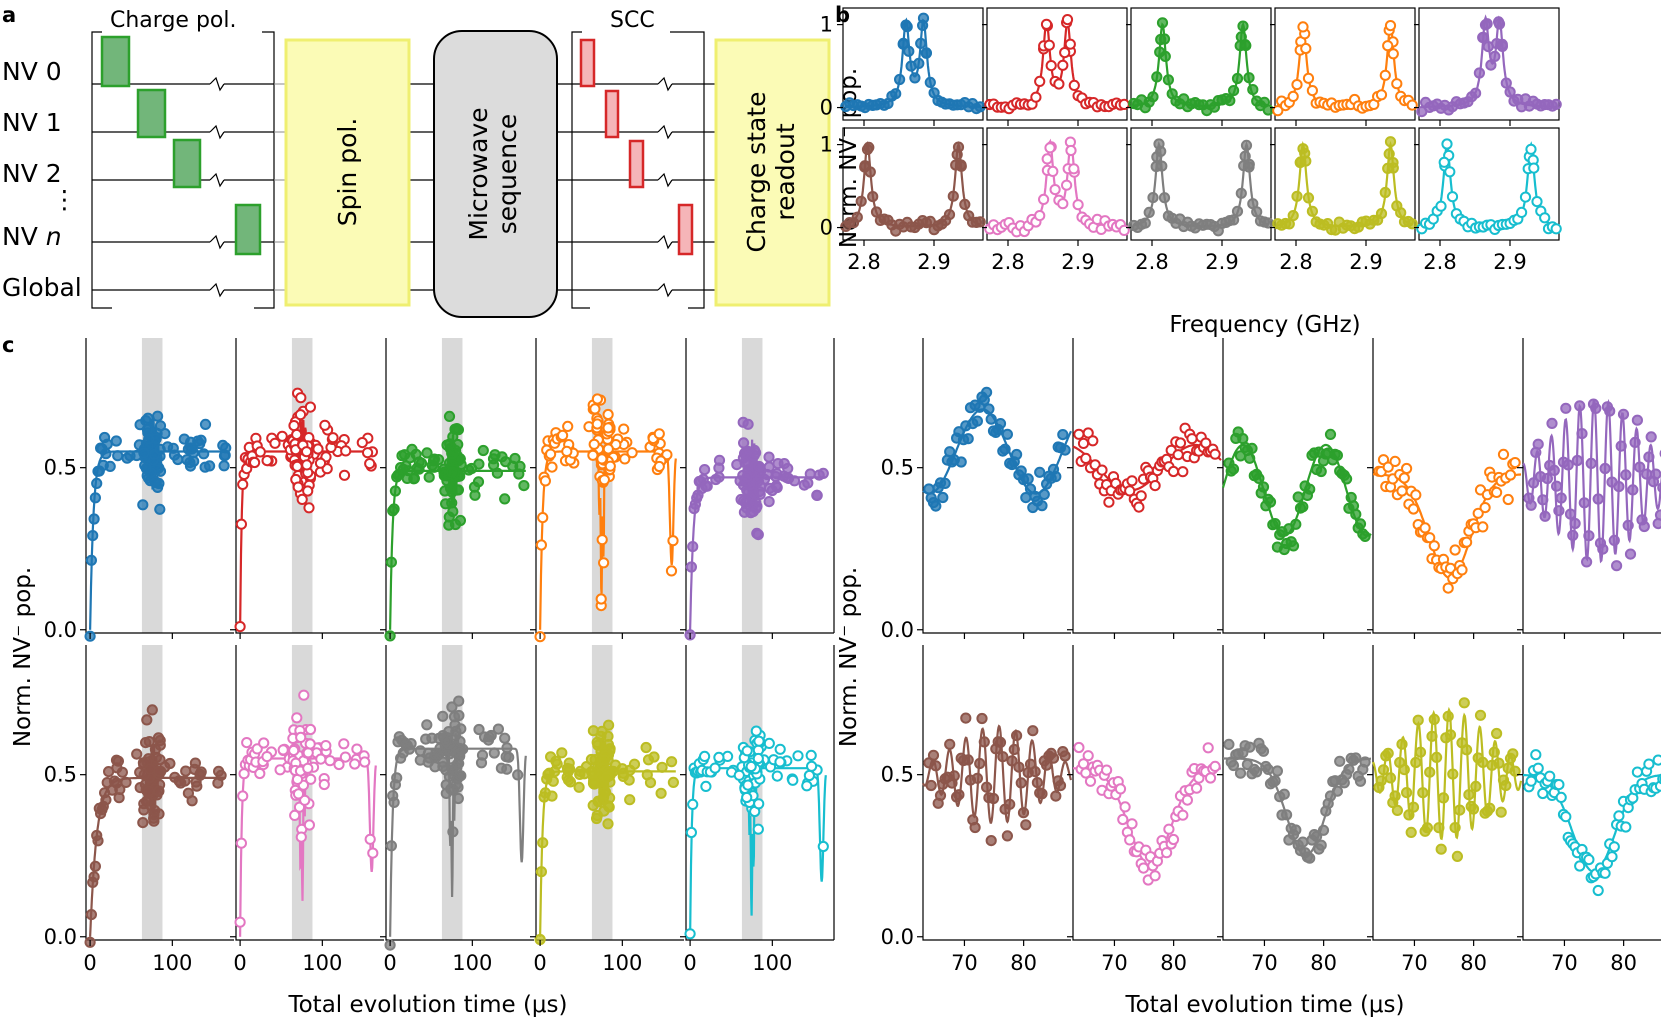 This screenshot has height=1022, width=1661. Describe the element at coordinates (472, 963) in the screenshot. I see `x-tick-label: 100` at that location.